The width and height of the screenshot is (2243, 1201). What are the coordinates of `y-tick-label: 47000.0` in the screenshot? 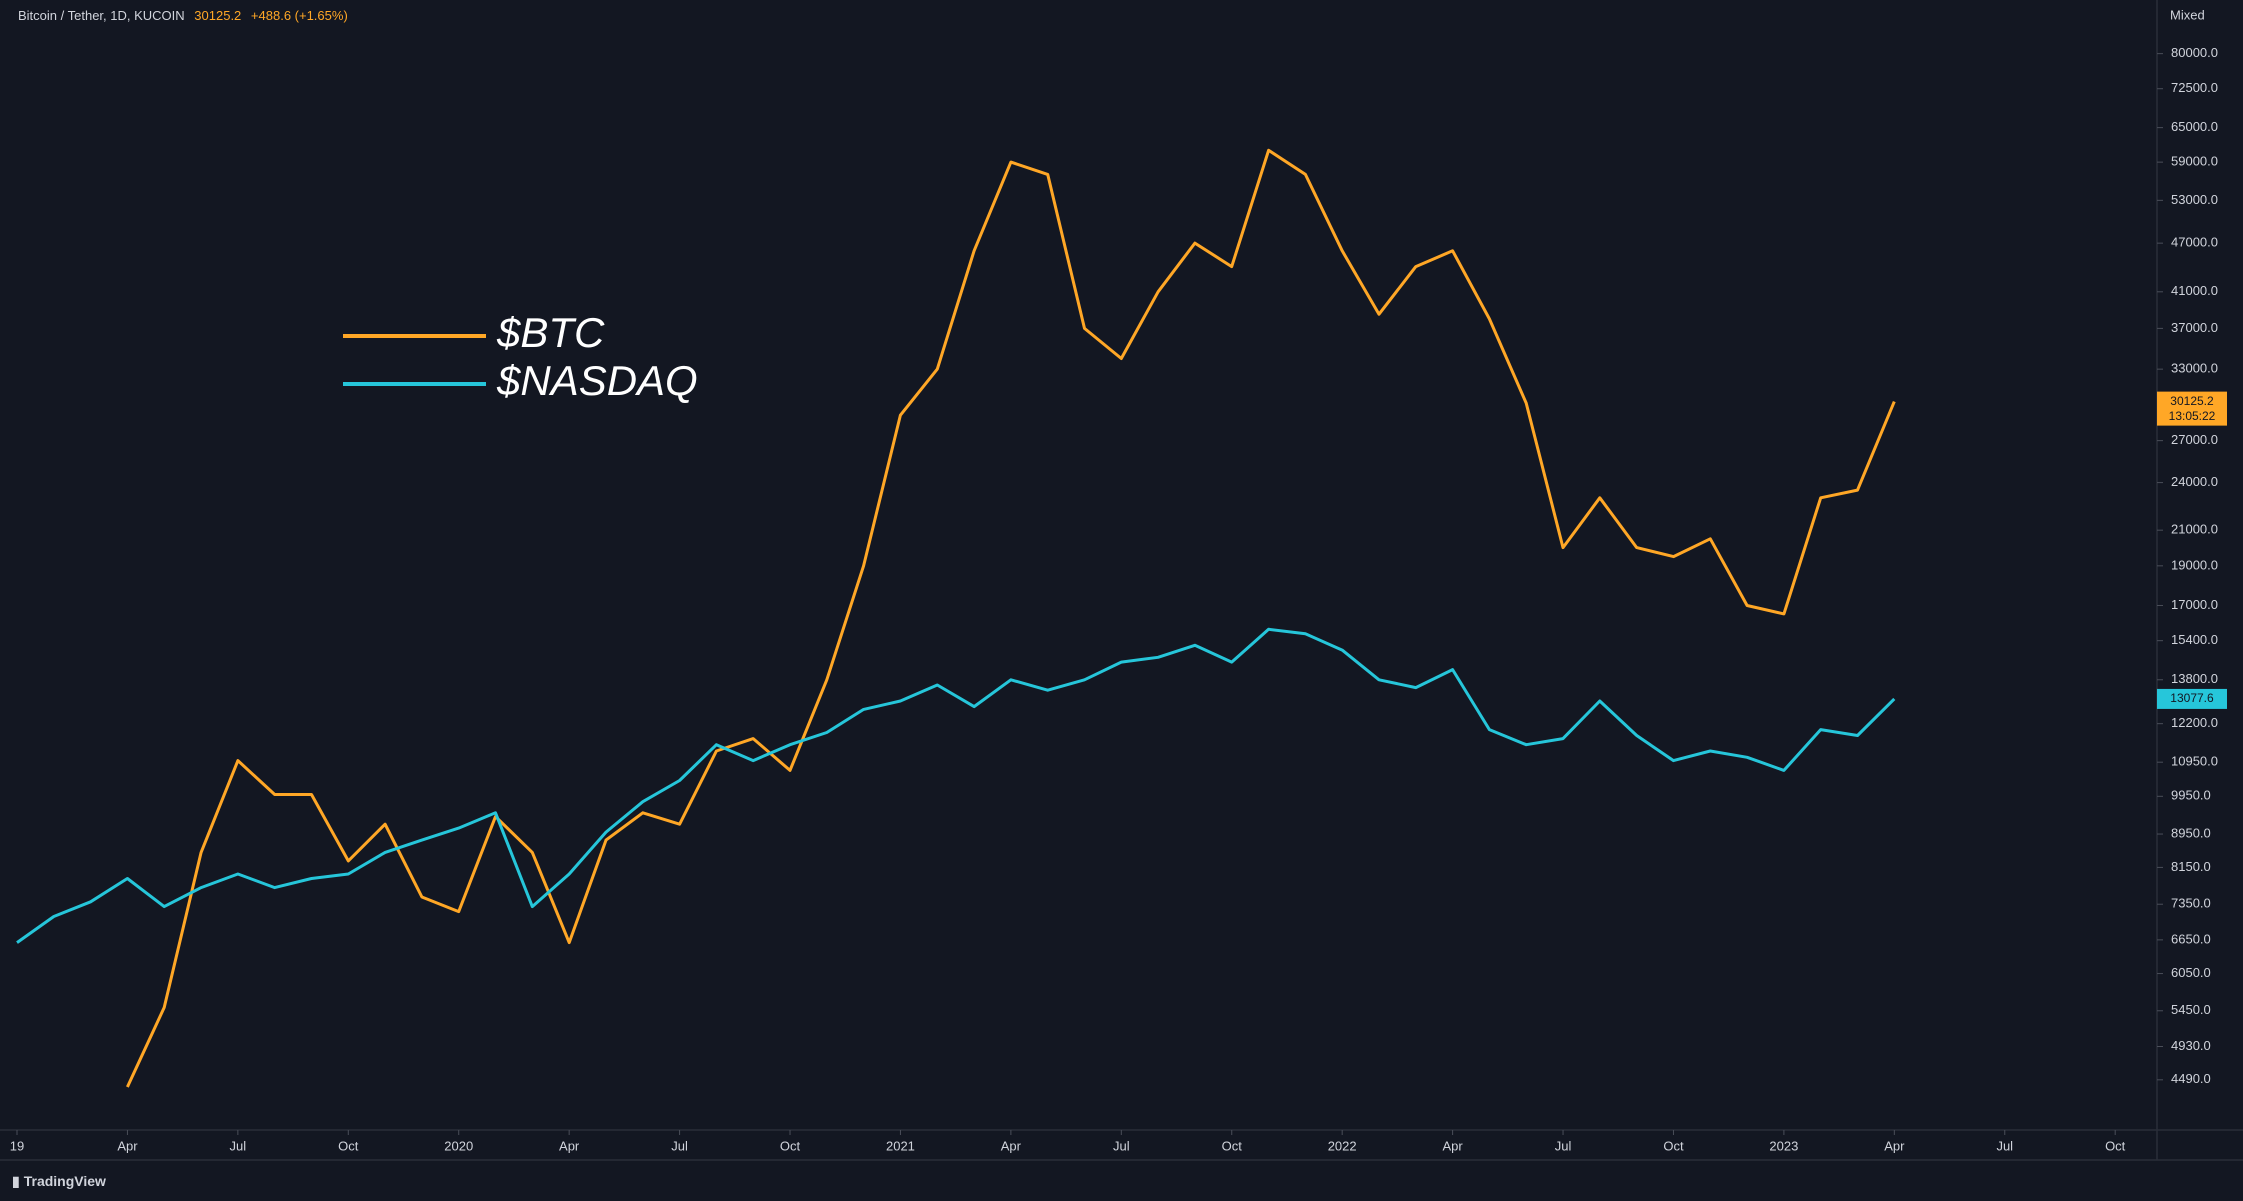 It's located at (2194, 242).